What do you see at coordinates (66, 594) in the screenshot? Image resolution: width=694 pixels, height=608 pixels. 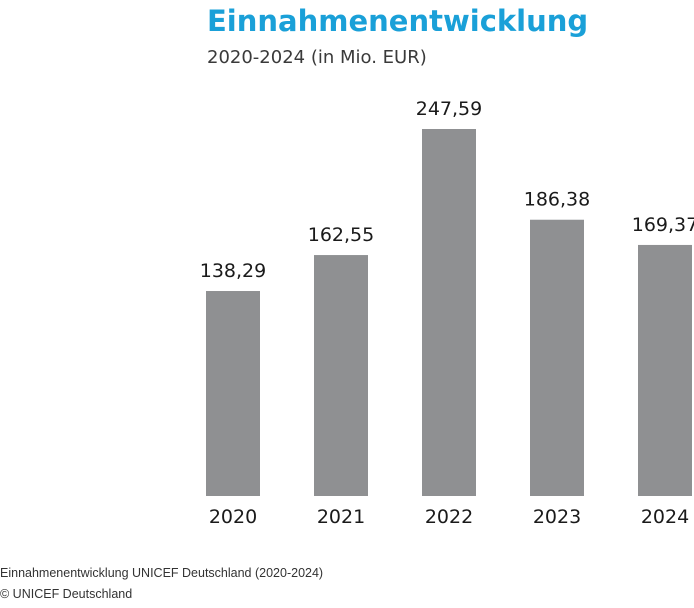 I see `copyright-notice: © UNICEF Deutschland` at bounding box center [66, 594].